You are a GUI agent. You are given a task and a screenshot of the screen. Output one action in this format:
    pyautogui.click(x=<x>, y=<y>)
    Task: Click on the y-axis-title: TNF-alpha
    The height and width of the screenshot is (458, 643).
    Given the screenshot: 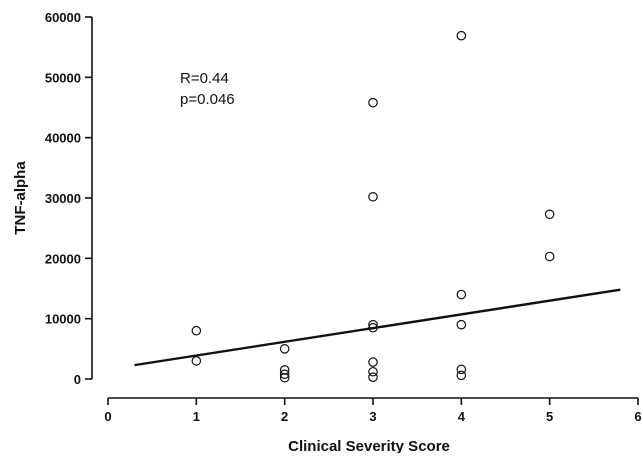 What is the action you would take?
    pyautogui.click(x=20, y=198)
    